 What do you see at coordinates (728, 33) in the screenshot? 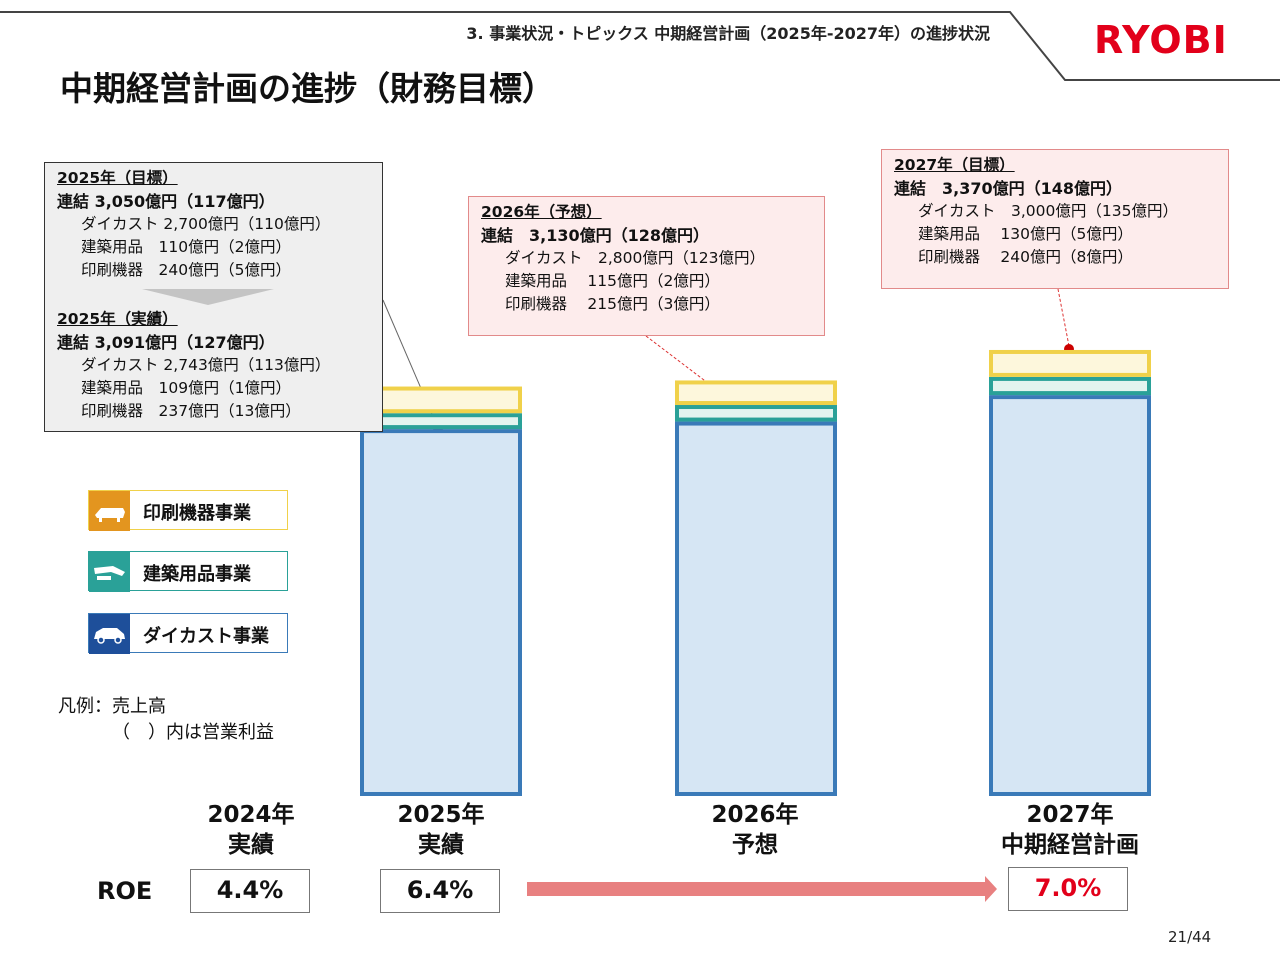
I see `section-title: 3. 事業状況・トピックス 中期経営計画（2025年-2027年）の進捗状況` at bounding box center [728, 33].